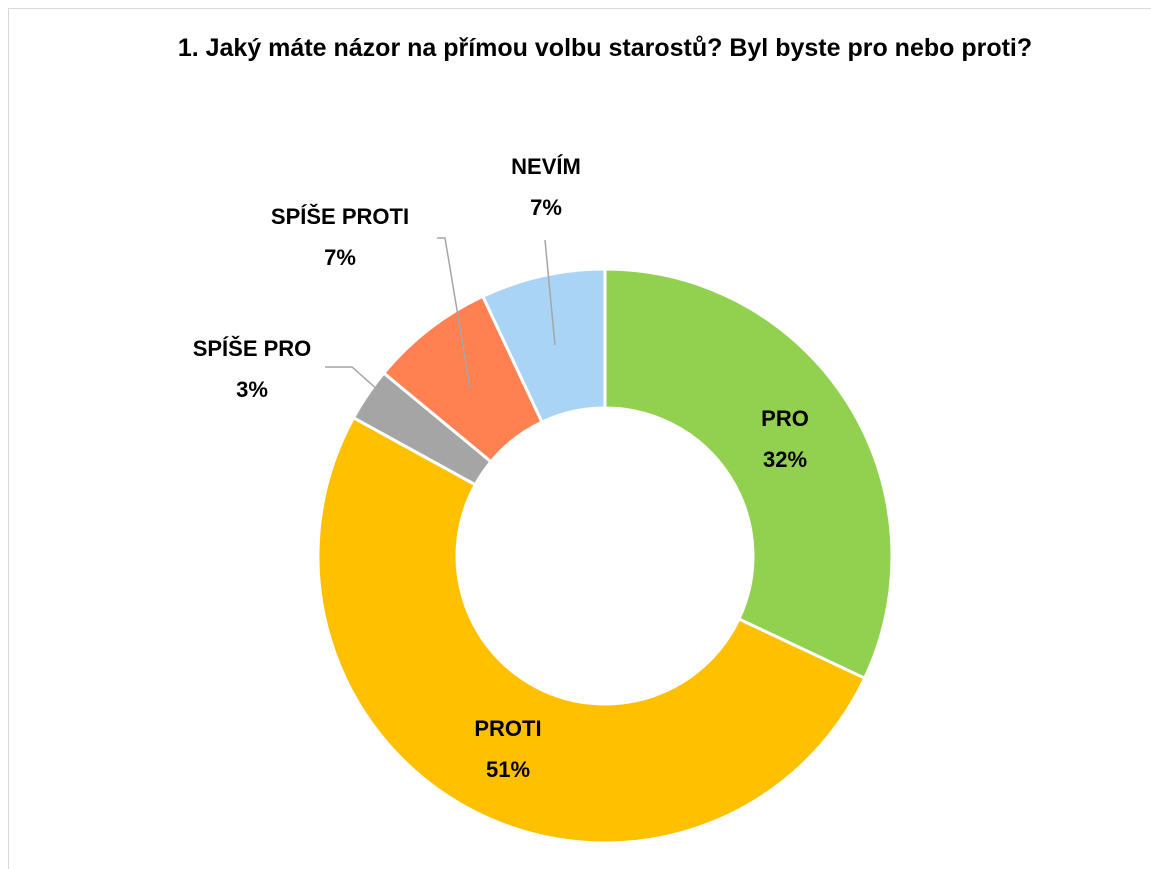  Describe the element at coordinates (785, 418) in the screenshot. I see `data-label-name: PRO` at that location.